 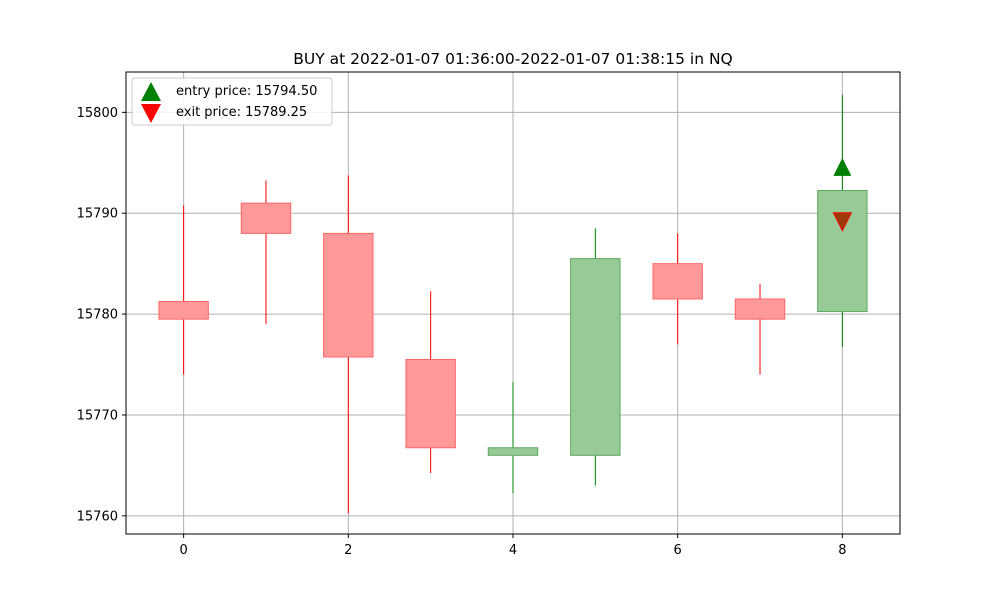 What do you see at coordinates (241, 112) in the screenshot?
I see `legend-exit-label: exit price: 15789.25` at bounding box center [241, 112].